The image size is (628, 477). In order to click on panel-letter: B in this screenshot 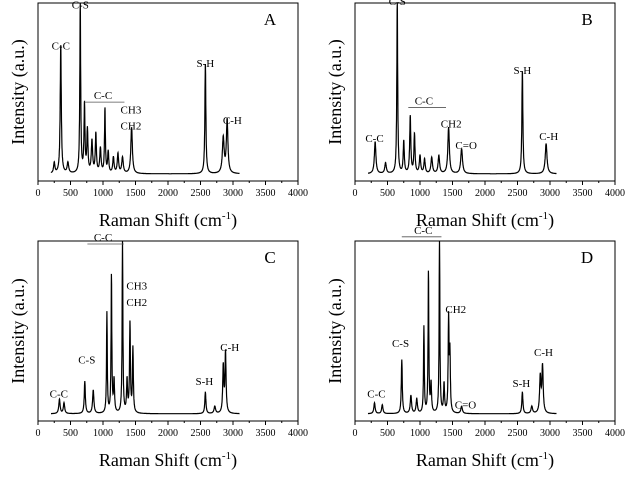, I will do `click(586, 19)`.